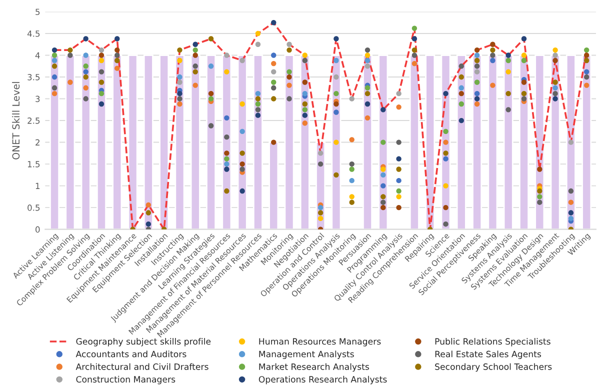  Describe the element at coordinates (131, 354) in the screenshot. I see `legend-label: Accountants and Auditors` at that location.